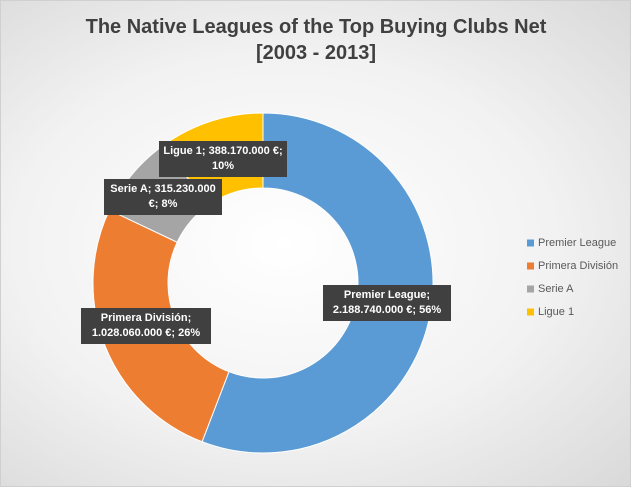 This screenshot has height=487, width=631. I want to click on legend-label: Serie A, so click(556, 289).